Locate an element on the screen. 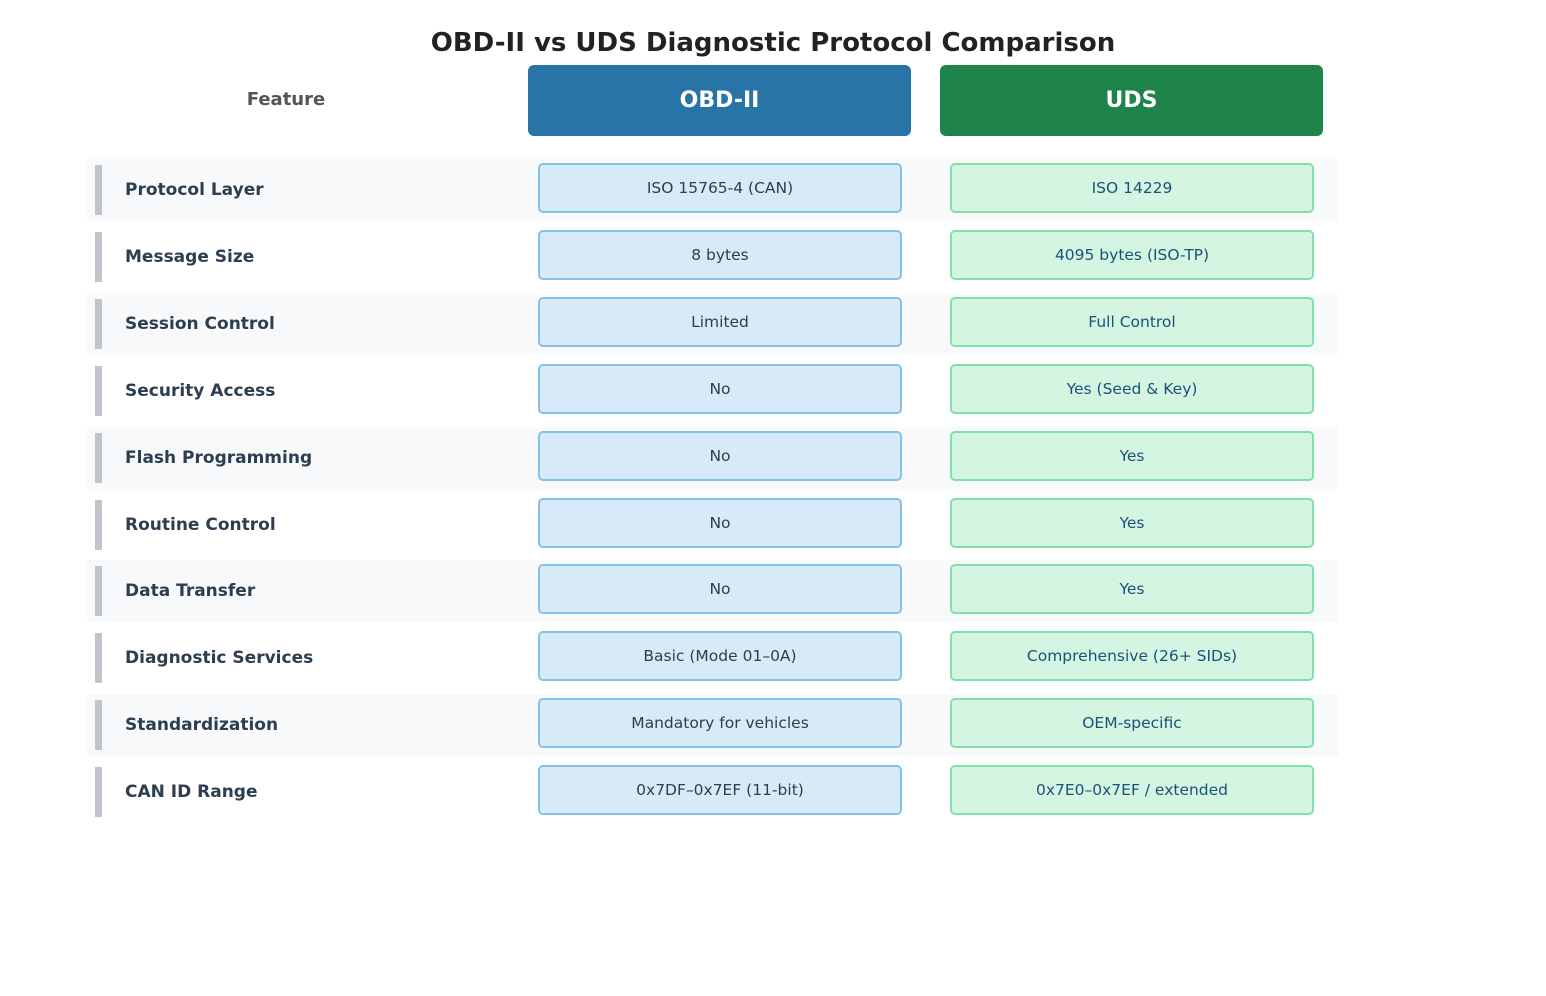  feature-label: Routine Control is located at coordinates (200, 524).